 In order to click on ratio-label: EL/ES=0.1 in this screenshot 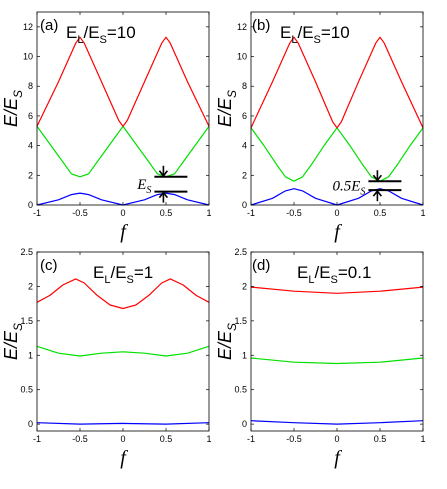, I will do `click(334, 274)`.